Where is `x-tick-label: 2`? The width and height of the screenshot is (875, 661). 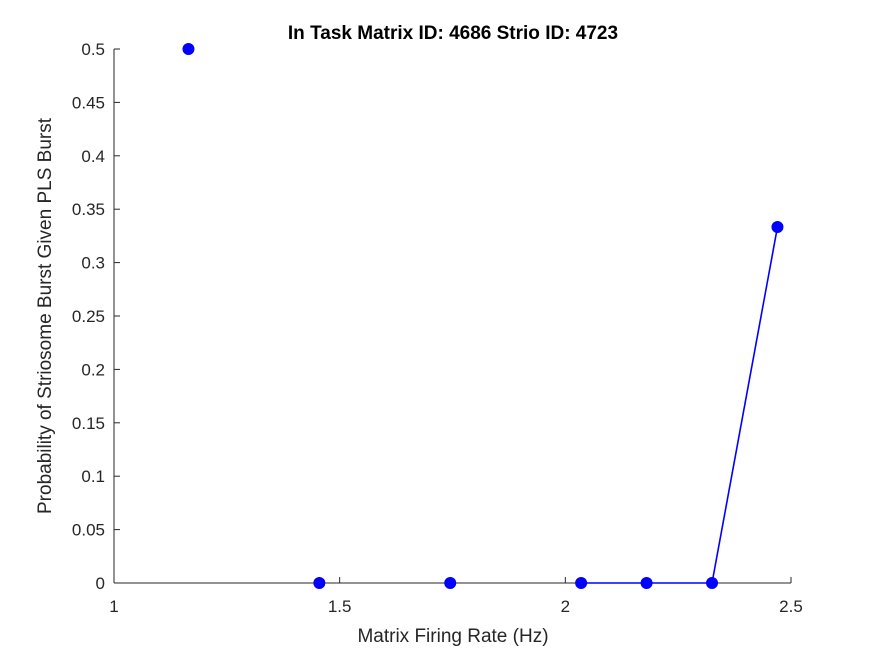
x-tick-label: 2 is located at coordinates (565, 606).